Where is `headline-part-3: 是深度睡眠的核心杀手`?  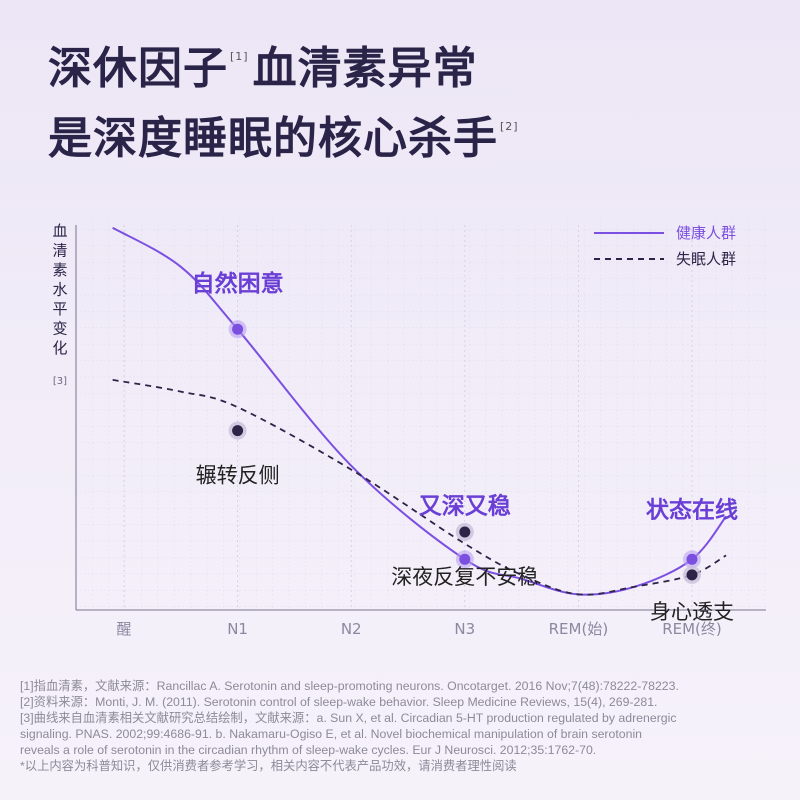
headline-part-3: 是深度睡眠的核心杀手 is located at coordinates (273, 138).